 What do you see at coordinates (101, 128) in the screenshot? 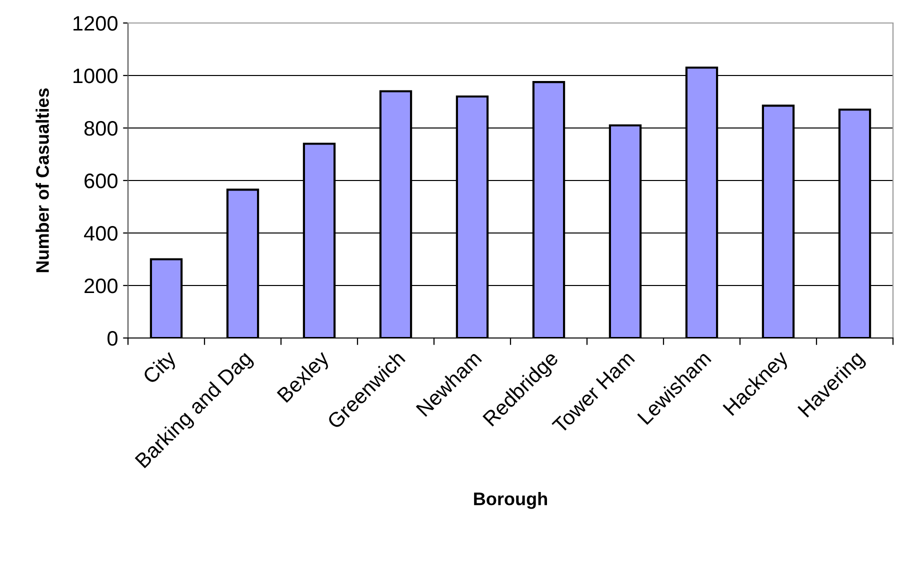
I see `y-tick-label: 800` at bounding box center [101, 128].